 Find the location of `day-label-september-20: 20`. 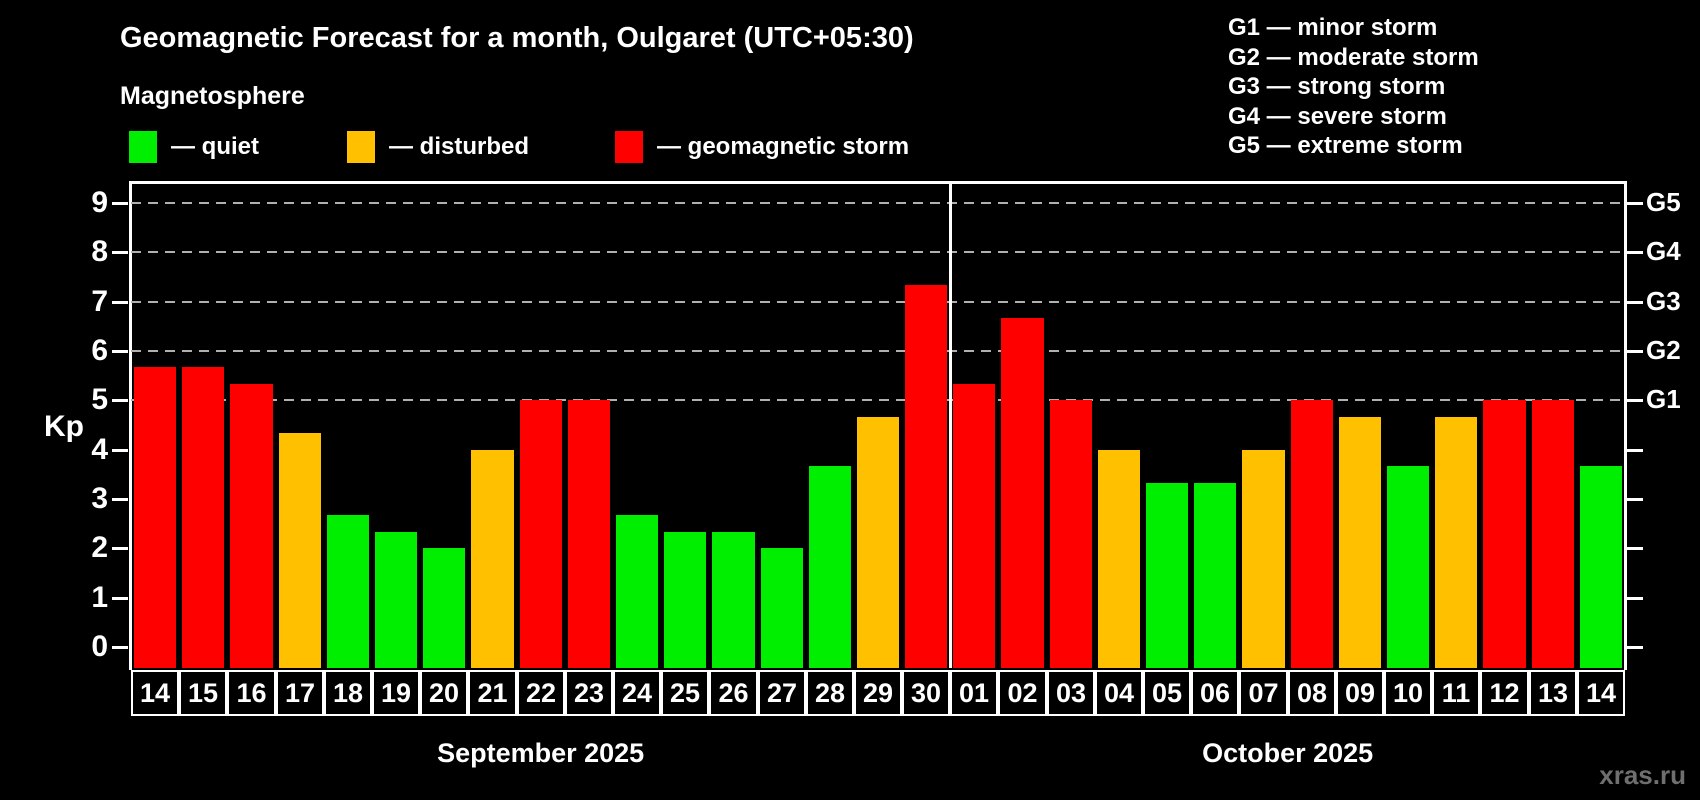

day-label-september-20: 20 is located at coordinates (444, 693).